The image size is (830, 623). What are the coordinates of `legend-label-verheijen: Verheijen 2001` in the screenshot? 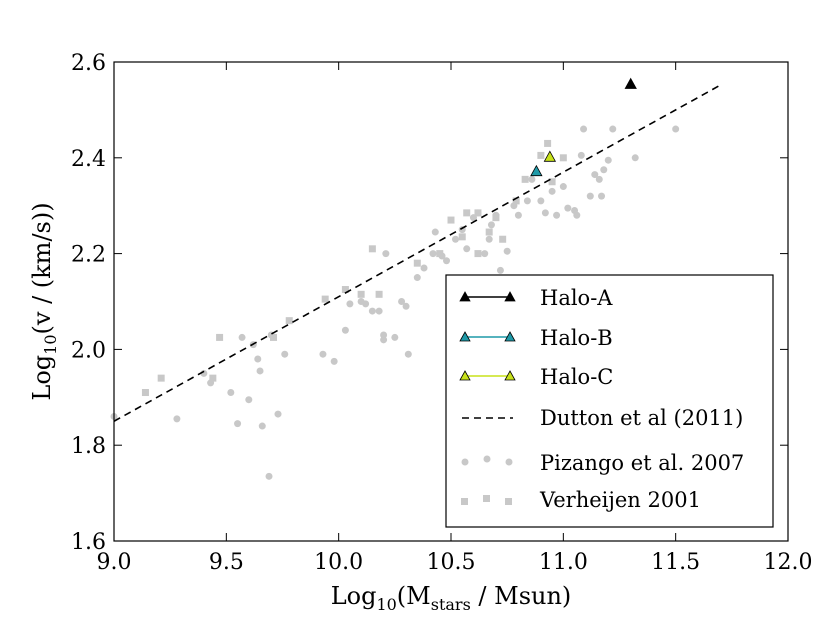 It's located at (620, 500).